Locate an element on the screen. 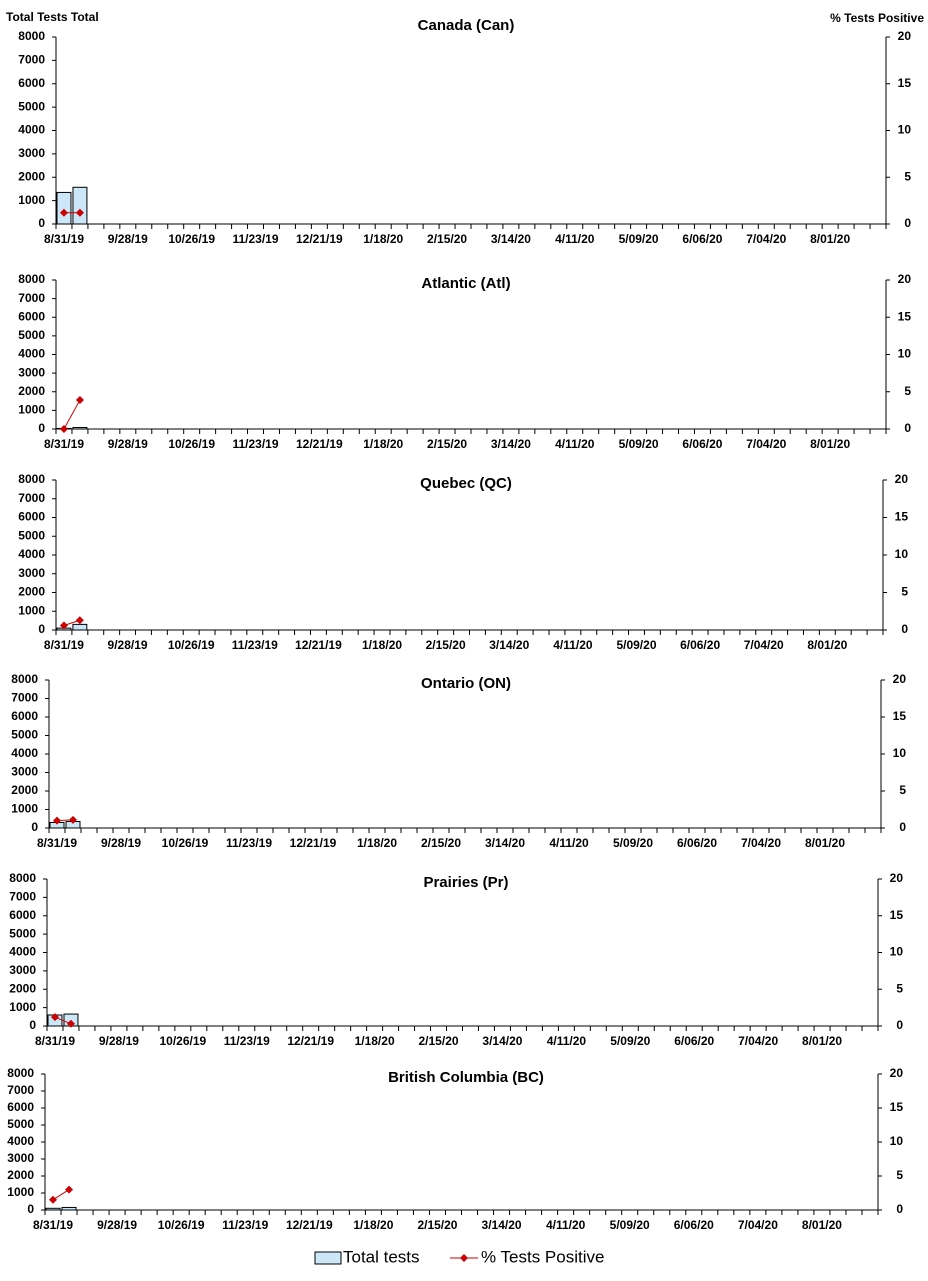 The image size is (928, 1281). chart-title: Canada (Can) is located at coordinates (466, 25).